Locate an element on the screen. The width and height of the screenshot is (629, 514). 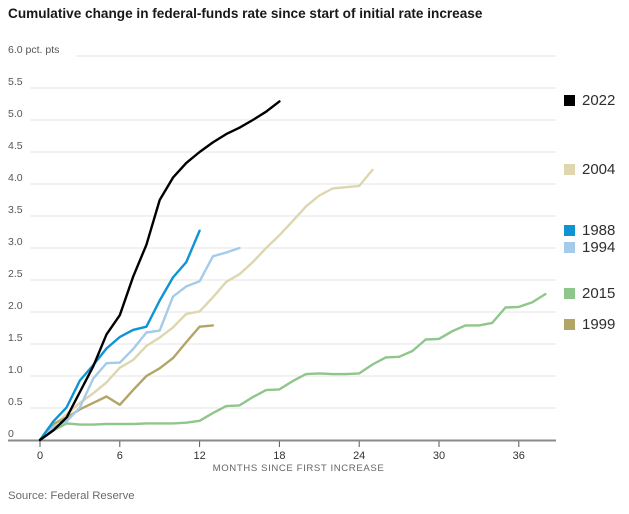
series-line-1988 is located at coordinates (119, 335).